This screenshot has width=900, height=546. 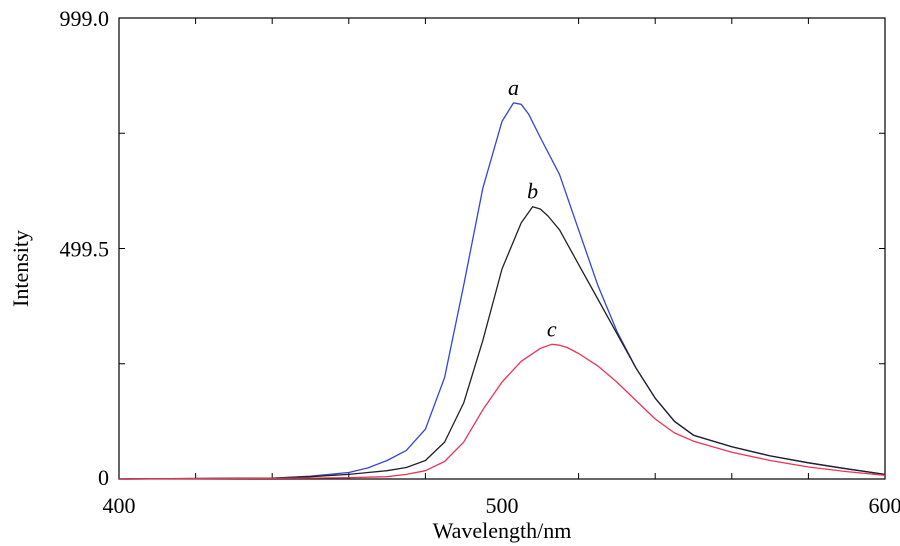 I want to click on y-tick-label: 999.0, so click(x=85, y=18).